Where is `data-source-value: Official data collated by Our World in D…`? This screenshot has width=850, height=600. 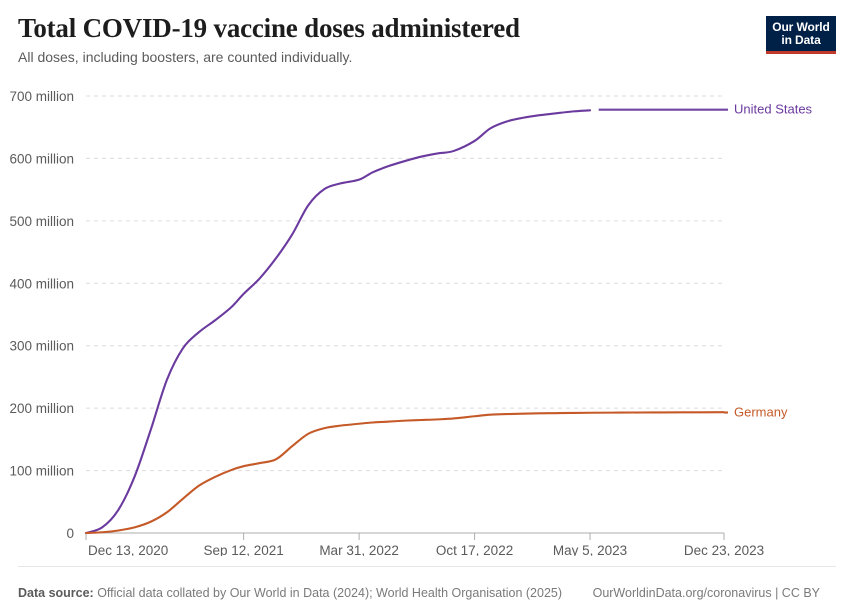
data-source-value: Official data collated by Our World in D… is located at coordinates (328, 593).